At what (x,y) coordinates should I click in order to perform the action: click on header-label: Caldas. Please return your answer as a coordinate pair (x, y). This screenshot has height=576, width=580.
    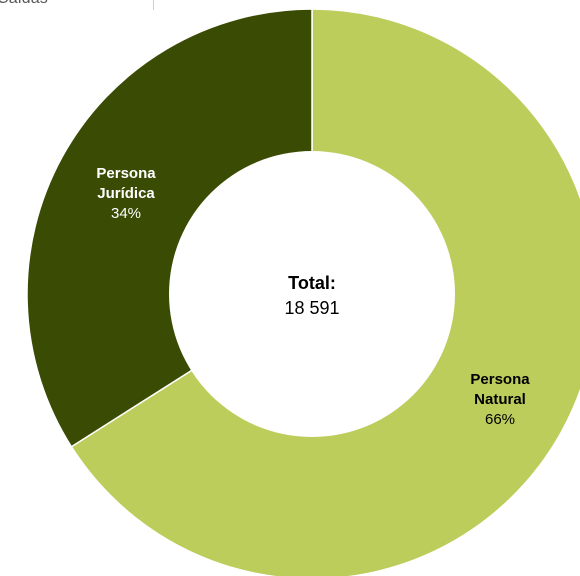
    Looking at the image, I should click on (24, 4).